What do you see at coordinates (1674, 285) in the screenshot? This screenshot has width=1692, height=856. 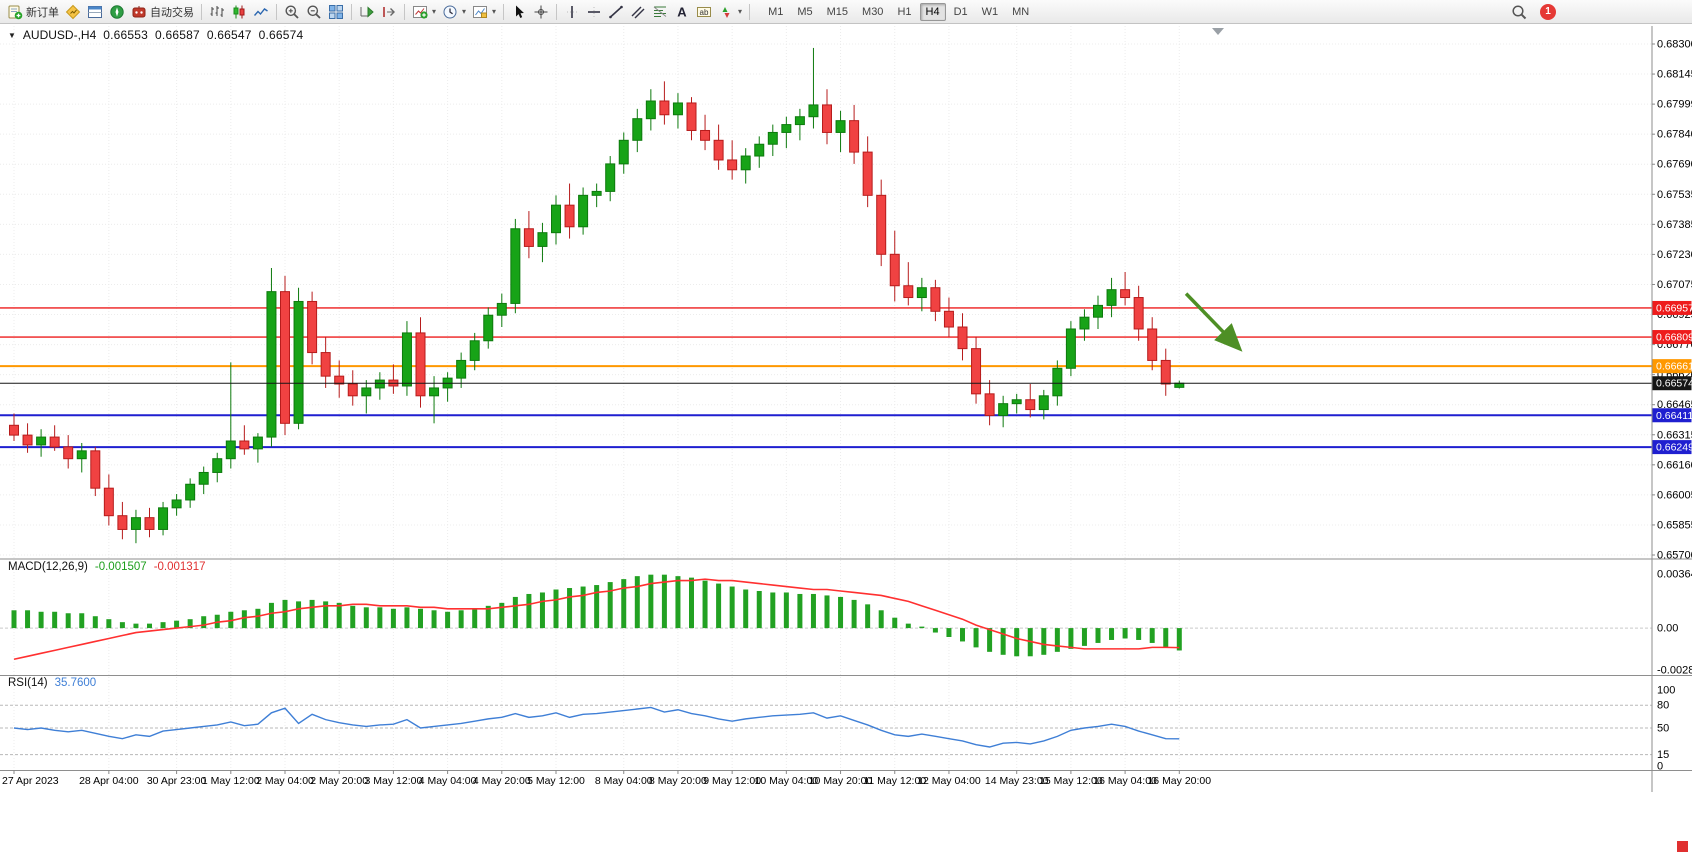 I see `price-axis-label: 0.67075` at bounding box center [1674, 285].